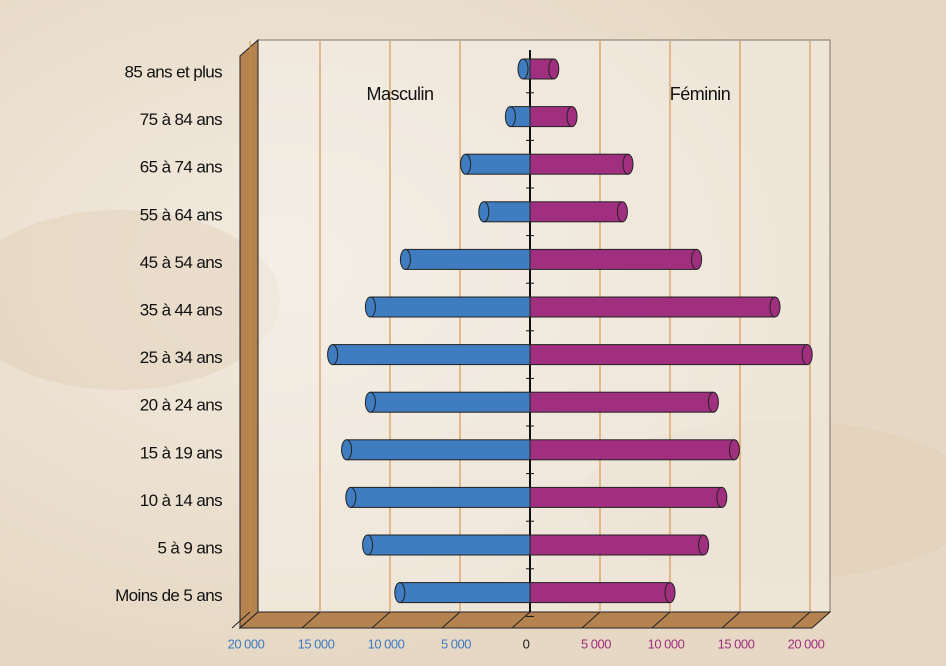  I want to click on category-label: Moins de 5 ans, so click(168, 595).